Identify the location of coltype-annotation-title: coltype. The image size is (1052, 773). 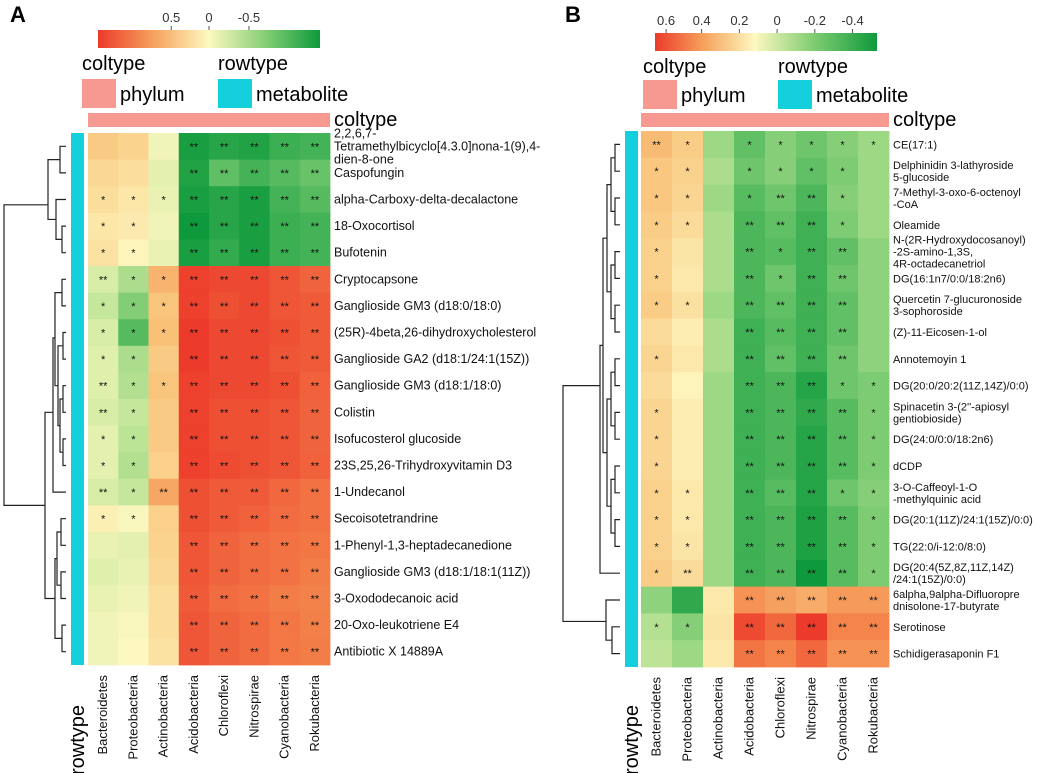
(365, 120).